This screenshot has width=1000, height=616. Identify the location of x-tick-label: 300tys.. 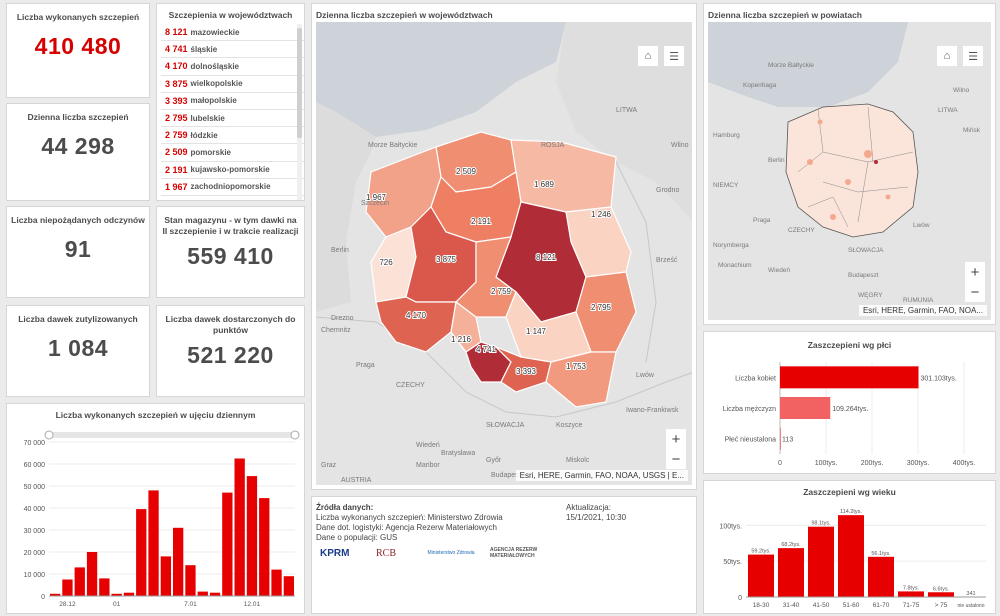
(918, 463).